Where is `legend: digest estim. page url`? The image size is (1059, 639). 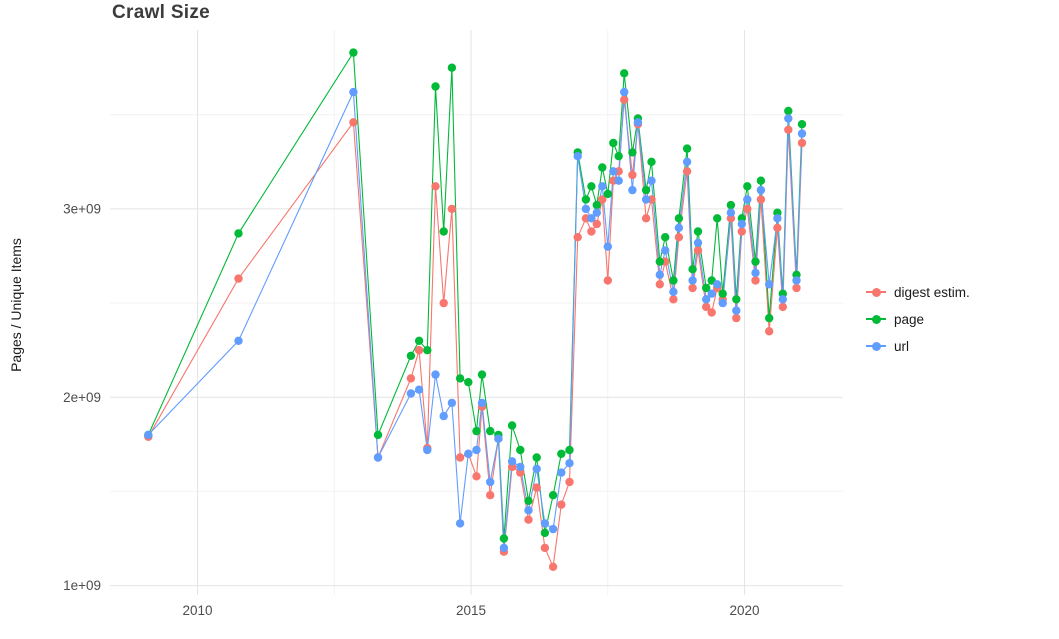
legend: digest estim. page url is located at coordinates (918, 319).